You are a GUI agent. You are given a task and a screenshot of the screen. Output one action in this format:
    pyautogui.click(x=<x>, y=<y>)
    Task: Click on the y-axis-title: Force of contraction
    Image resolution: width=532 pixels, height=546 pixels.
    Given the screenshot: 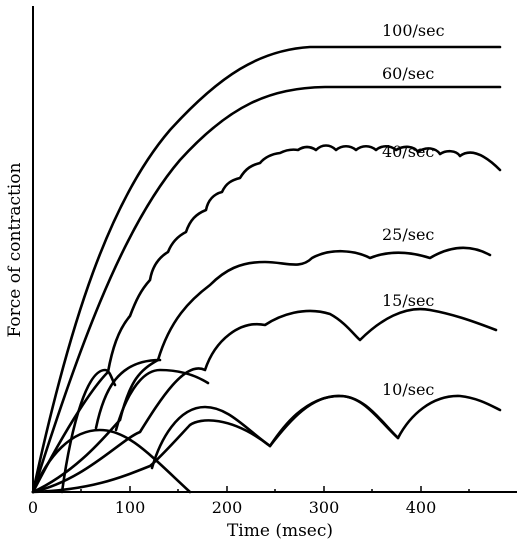 What is the action you would take?
    pyautogui.click(x=15, y=249)
    